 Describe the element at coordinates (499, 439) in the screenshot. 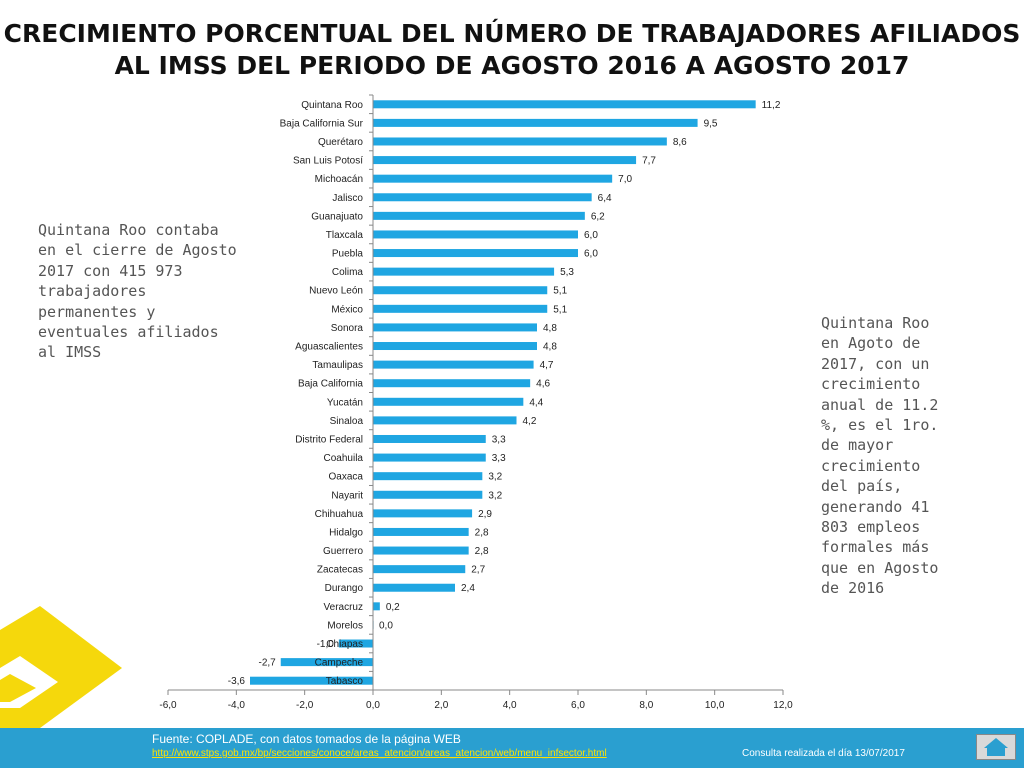

I see `value-label: 3,3` at that location.